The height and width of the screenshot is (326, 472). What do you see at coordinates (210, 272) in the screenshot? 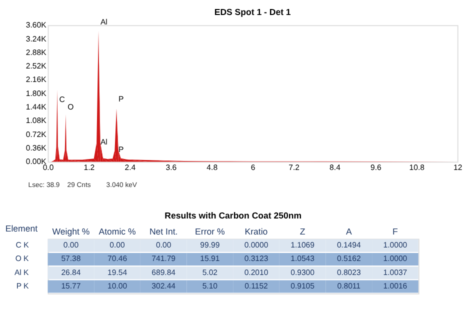
I see `data-label: 5.02` at bounding box center [210, 272].